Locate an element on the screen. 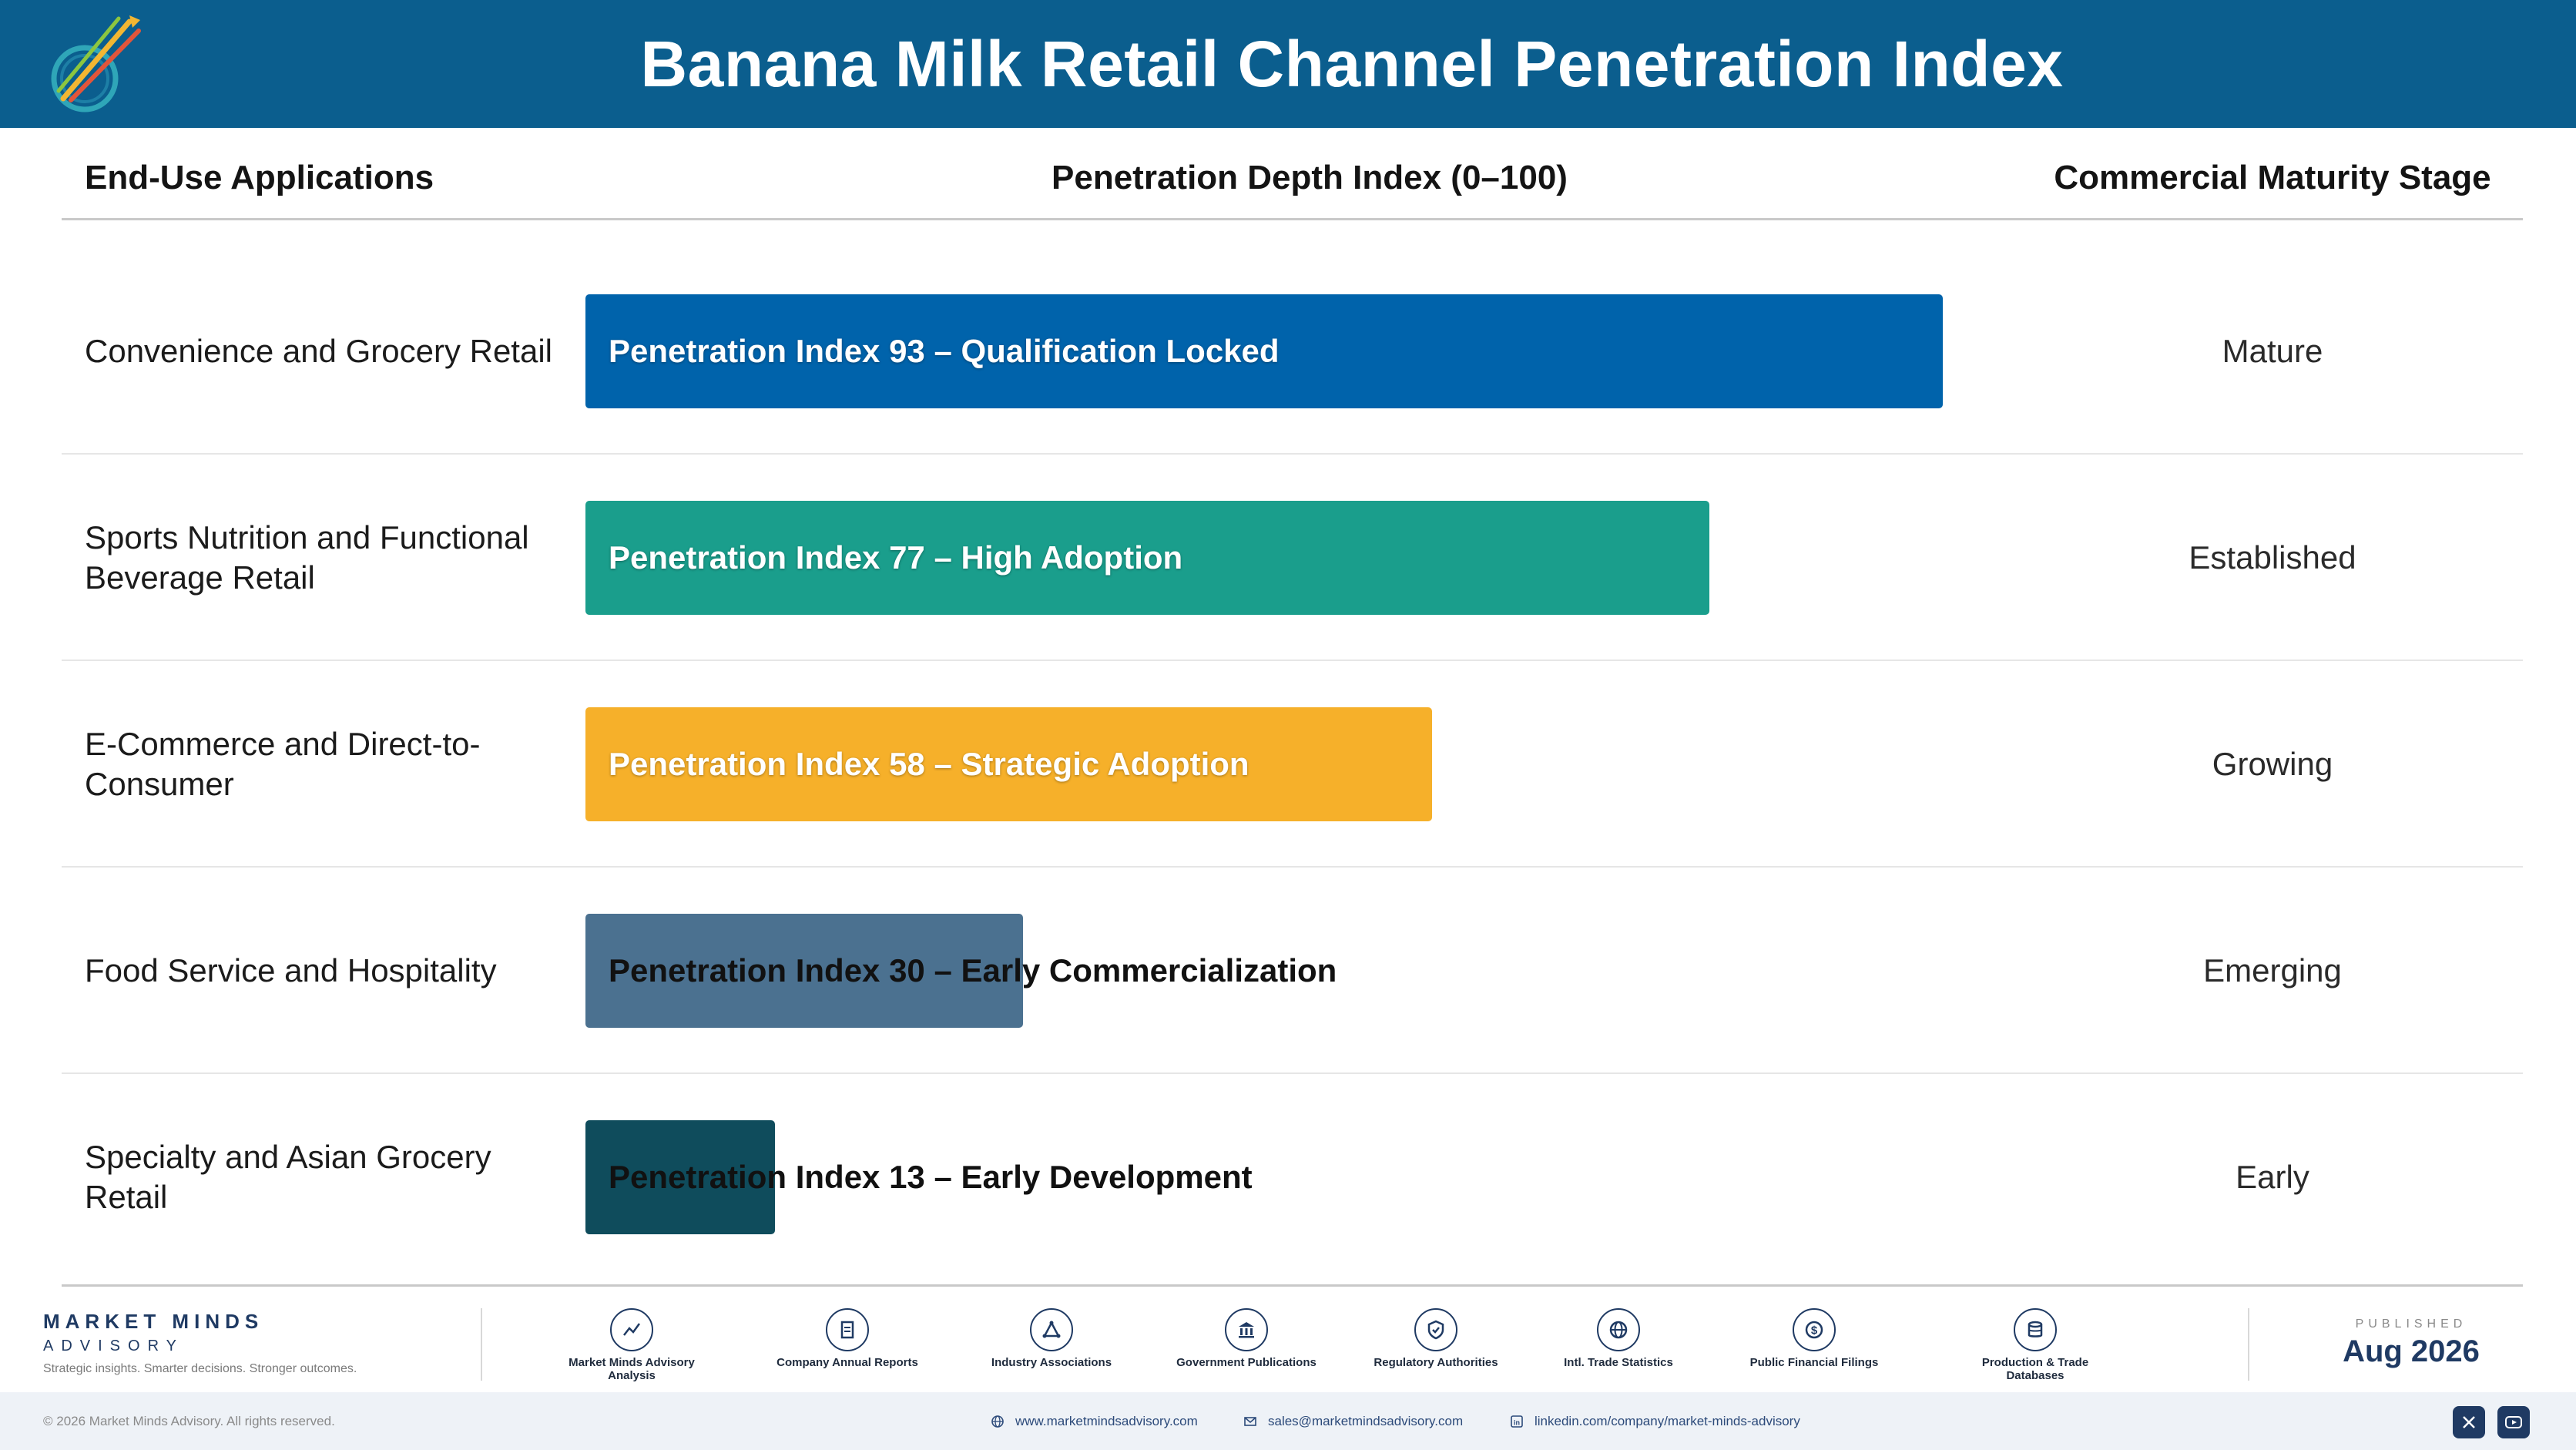 This screenshot has height=1450, width=2576. maturity-stage: Established is located at coordinates (2272, 557).